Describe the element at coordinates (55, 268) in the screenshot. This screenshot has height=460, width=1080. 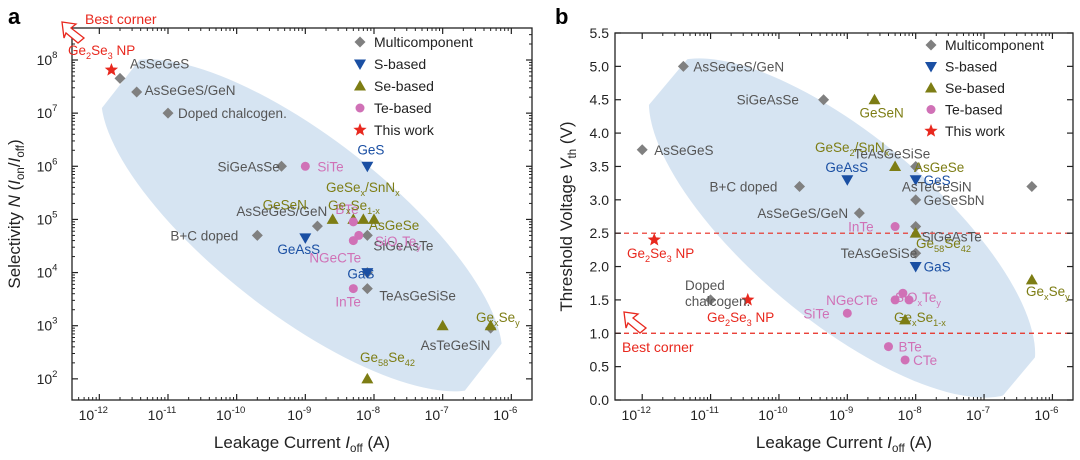
I see `y-tick-label-part: 4` at that location.